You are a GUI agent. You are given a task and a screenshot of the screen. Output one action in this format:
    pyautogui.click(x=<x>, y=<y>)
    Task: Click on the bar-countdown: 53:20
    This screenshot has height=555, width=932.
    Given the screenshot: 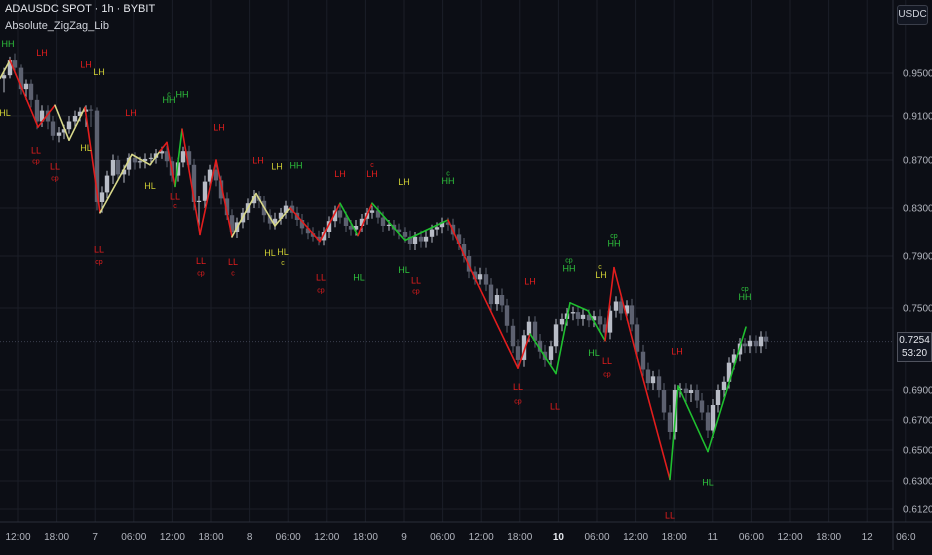 What is the action you would take?
    pyautogui.click(x=914, y=353)
    